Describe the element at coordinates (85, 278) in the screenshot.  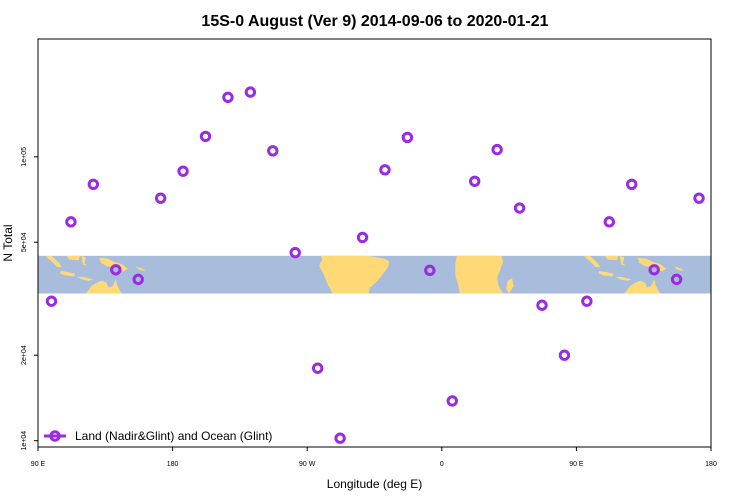
I see `land-sunda-west` at that location.